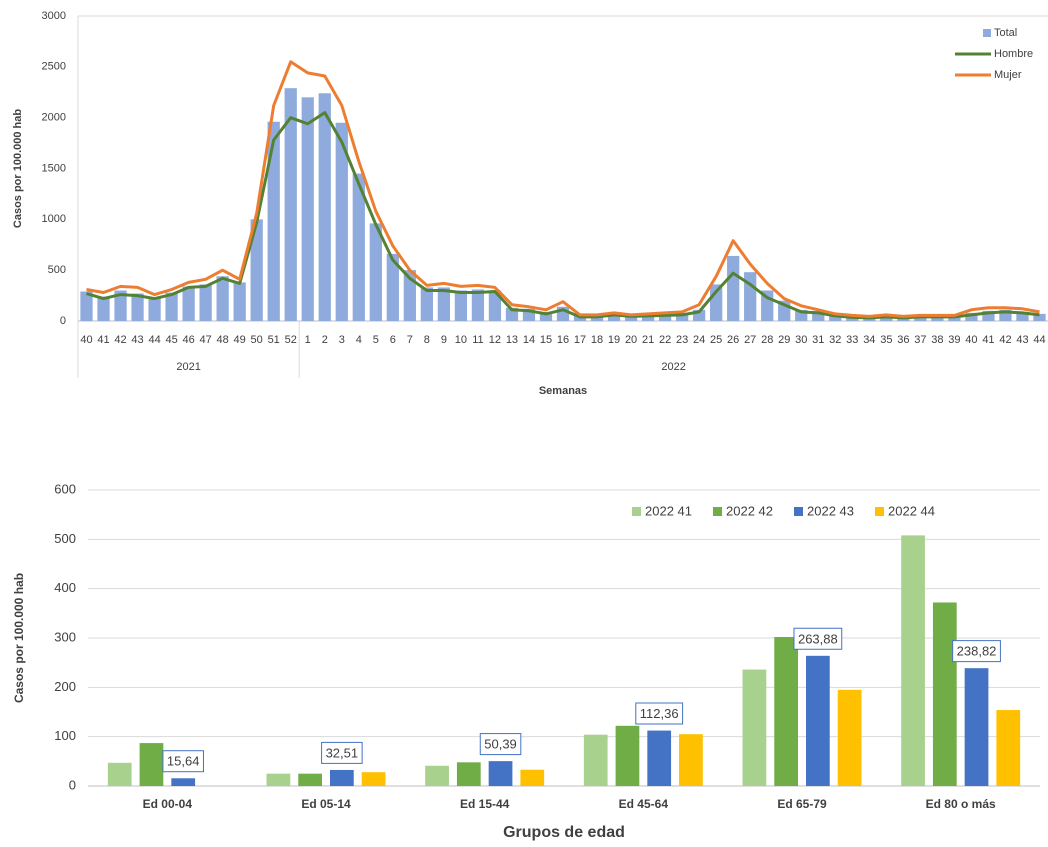  I want to click on x-tick-label: 52, so click(291, 340).